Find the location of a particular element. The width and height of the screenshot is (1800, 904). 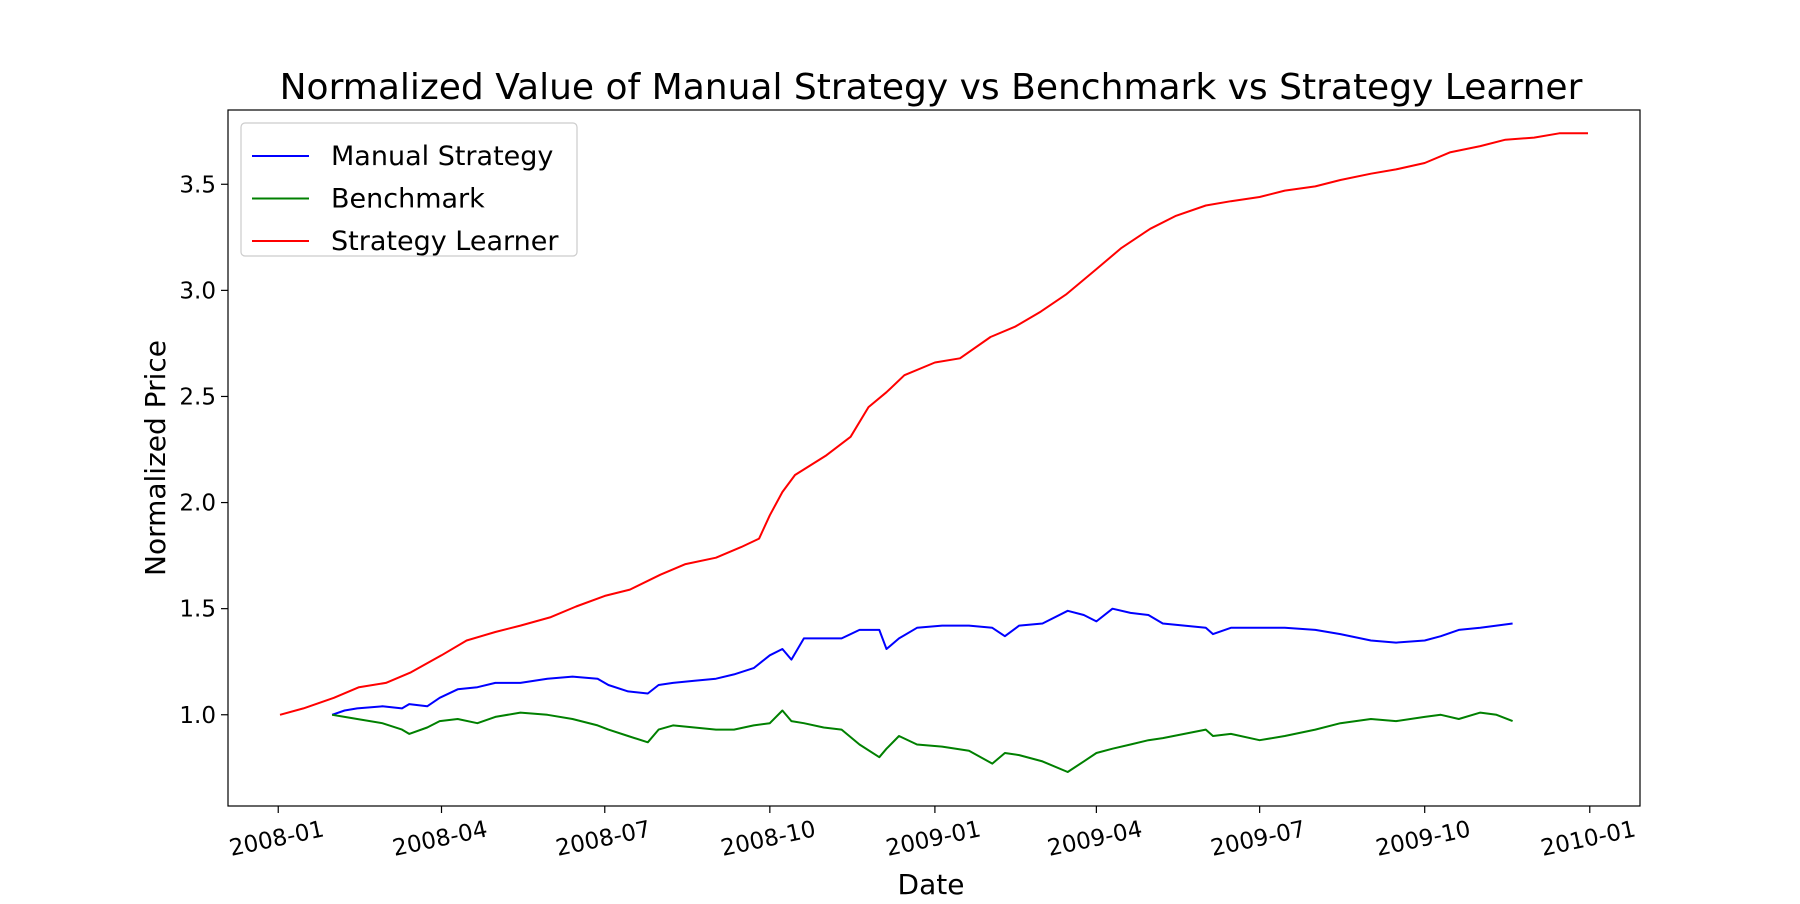

legend-label: Manual Strategy is located at coordinates (442, 156).